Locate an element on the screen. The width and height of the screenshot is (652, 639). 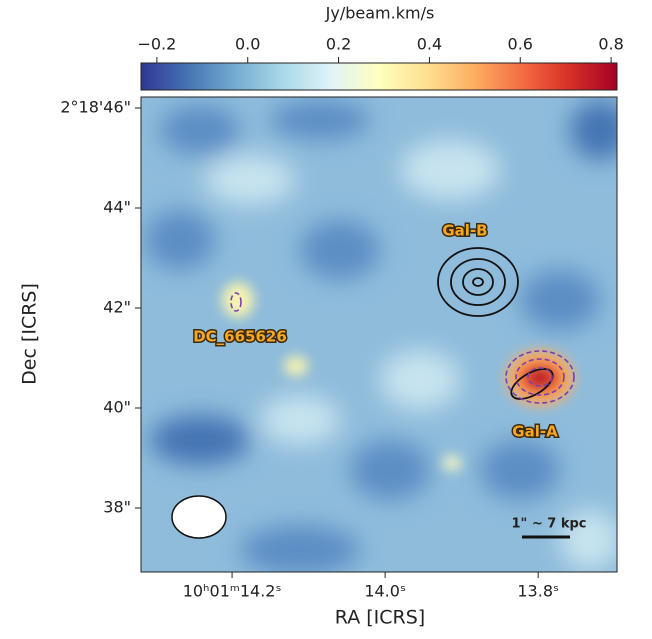
scale-bar-label: 1" ~ 7 kpc is located at coordinates (549, 524).